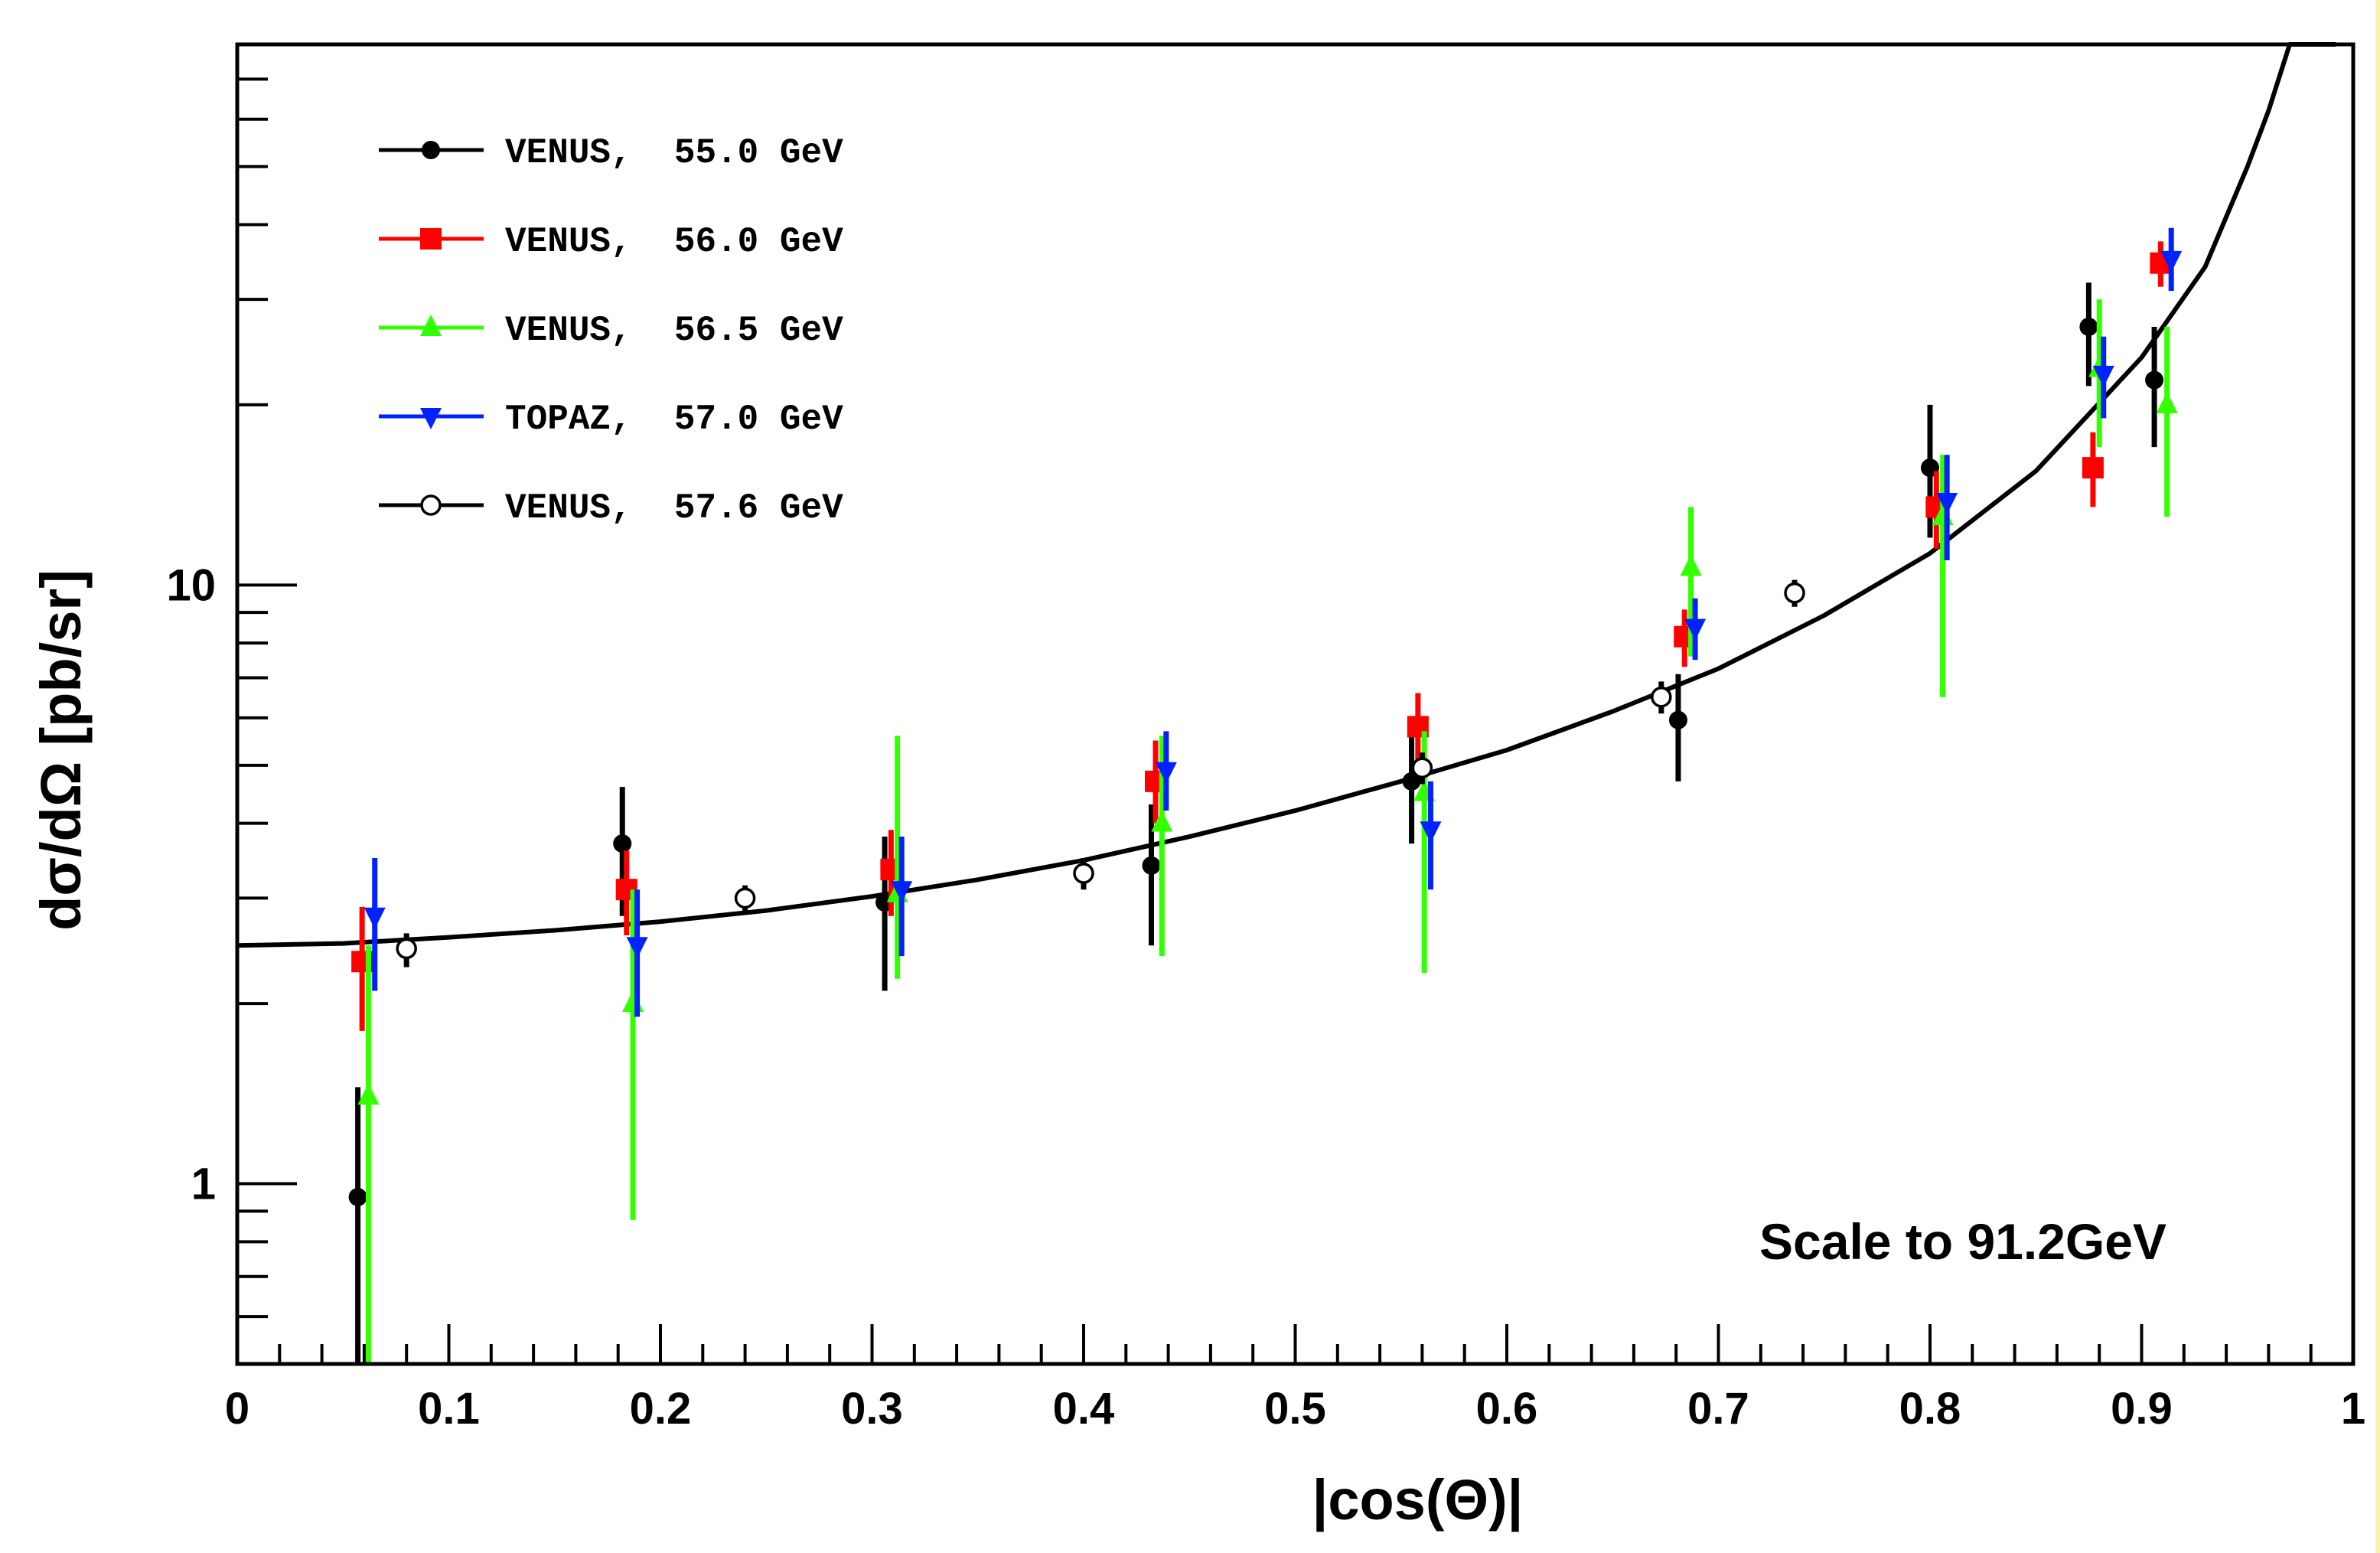 This screenshot has height=1553, width=2380. Describe the element at coordinates (674, 242) in the screenshot. I see `legend-label: VENUS, 56.0 GeV` at that location.